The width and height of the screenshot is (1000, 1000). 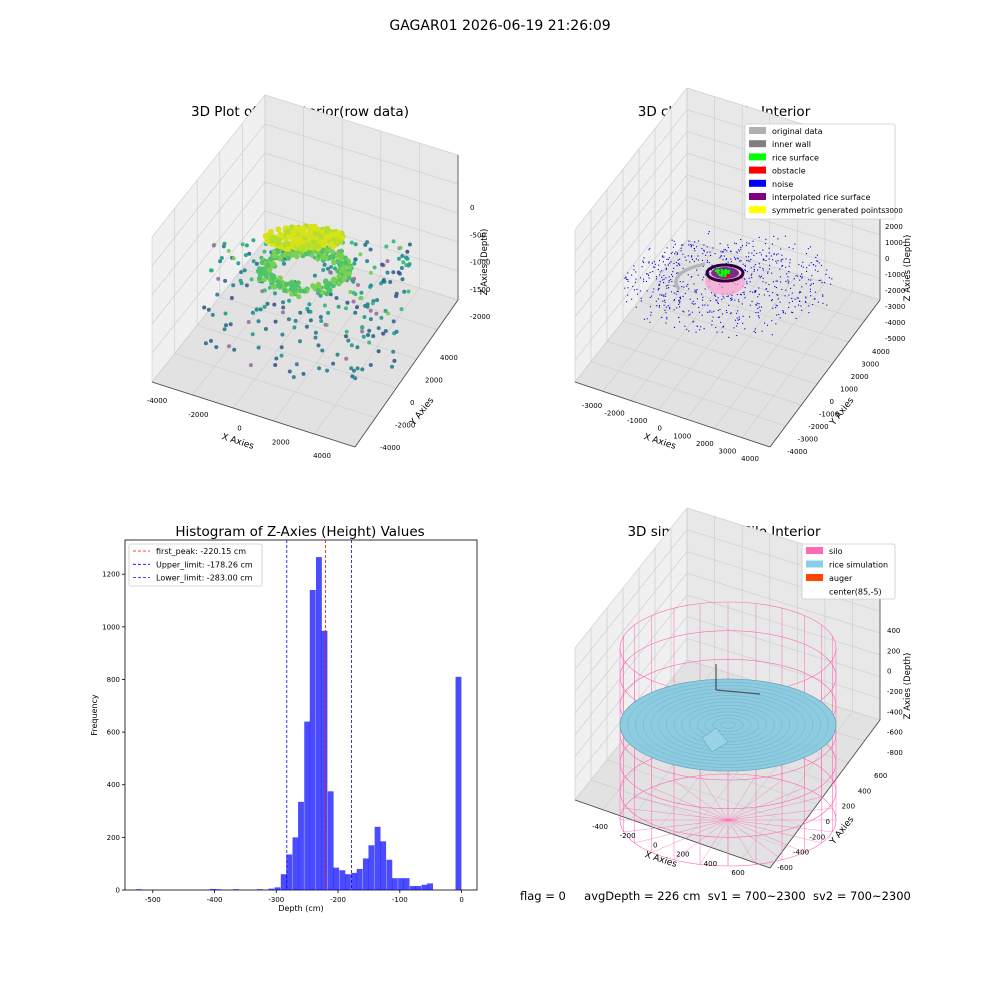 I want to click on legend-label: interpolated rice surface, so click(x=821, y=197).